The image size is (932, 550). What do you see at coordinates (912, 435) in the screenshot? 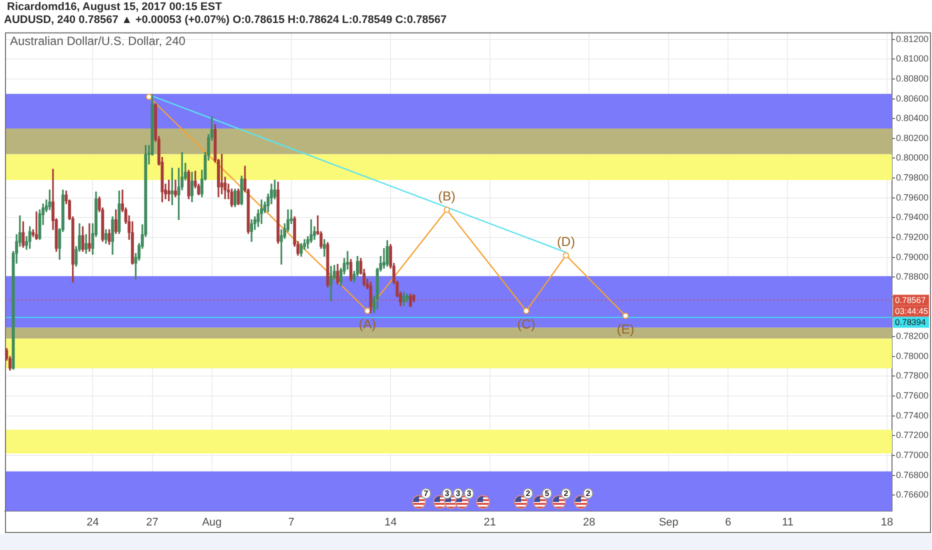
I see `y-tick-label: 0.77200` at bounding box center [912, 435].